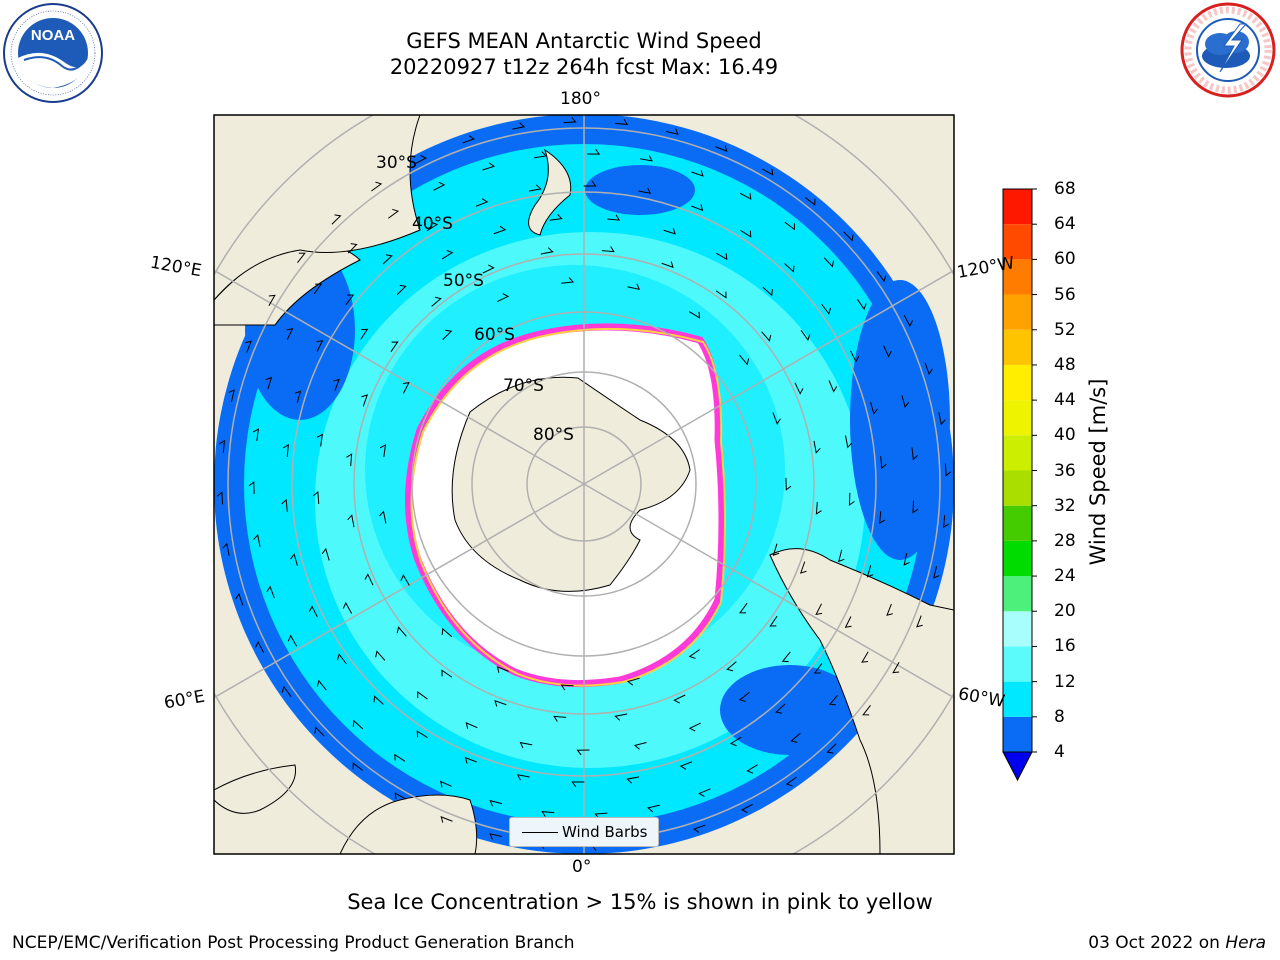 Image resolution: width=1280 pixels, height=960 pixels. Describe the element at coordinates (1065, 646) in the screenshot. I see `colorbar-tick-label: 16` at that location.